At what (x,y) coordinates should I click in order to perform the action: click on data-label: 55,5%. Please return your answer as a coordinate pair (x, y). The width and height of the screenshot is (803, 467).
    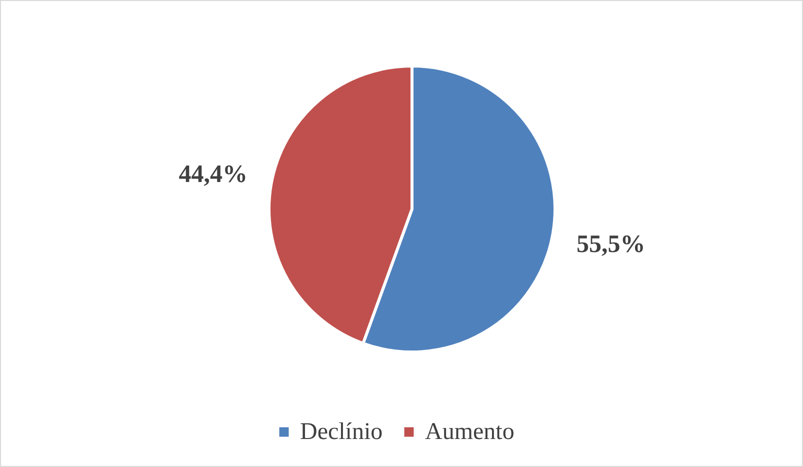
    Looking at the image, I should click on (611, 244).